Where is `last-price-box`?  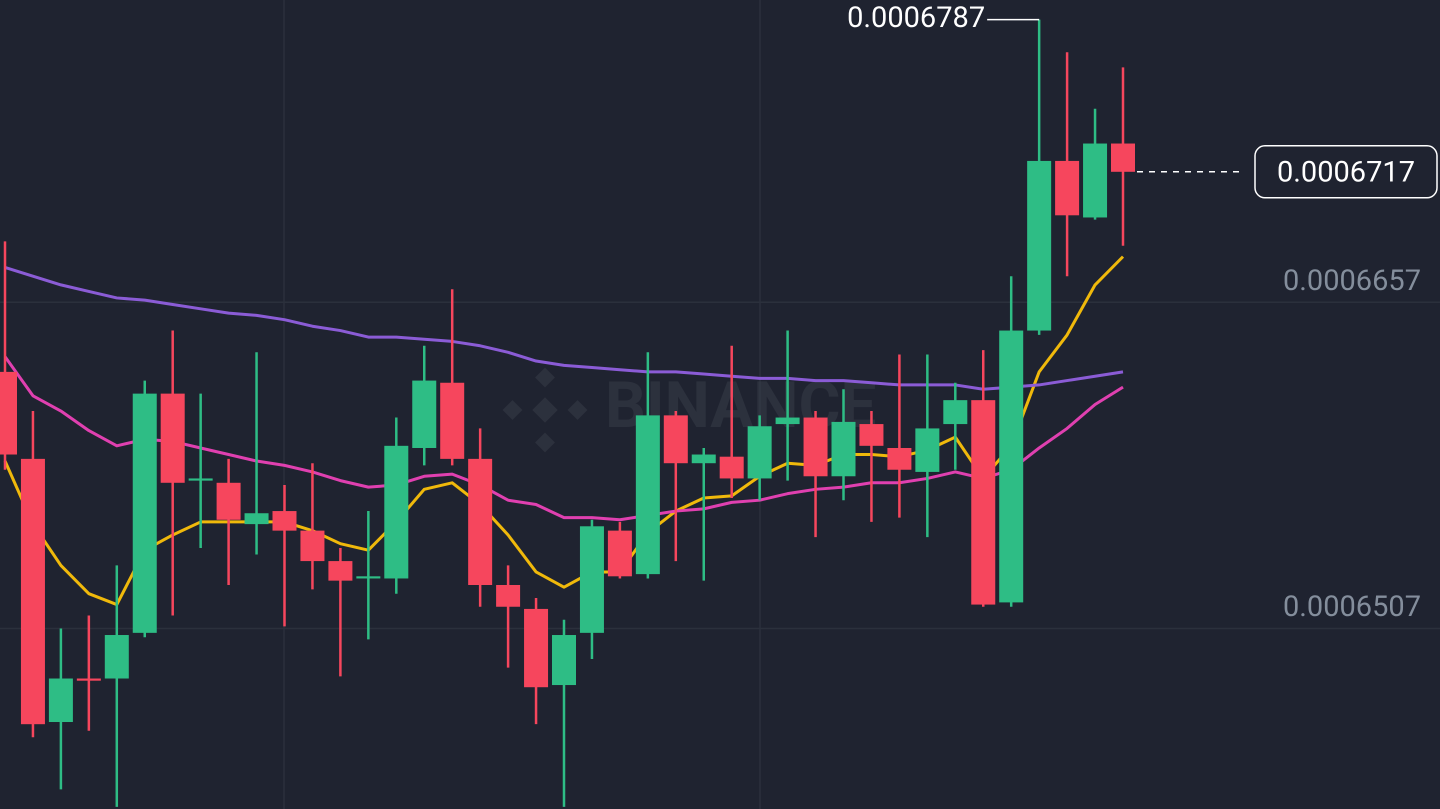
last-price-box is located at coordinates (1346, 172).